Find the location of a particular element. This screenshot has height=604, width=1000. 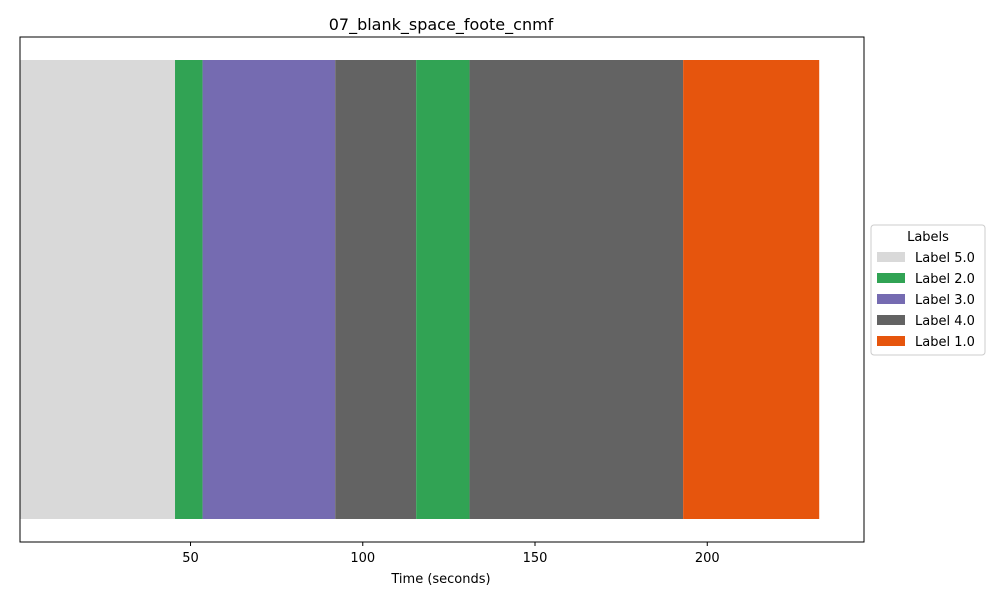

x-tick-label: 50 is located at coordinates (190, 558).